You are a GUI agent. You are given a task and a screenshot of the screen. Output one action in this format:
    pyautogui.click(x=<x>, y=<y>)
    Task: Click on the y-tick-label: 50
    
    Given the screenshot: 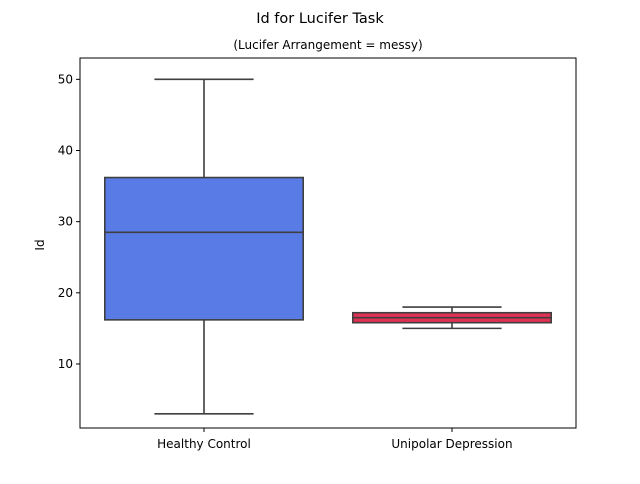 What is the action you would take?
    pyautogui.click(x=65, y=79)
    